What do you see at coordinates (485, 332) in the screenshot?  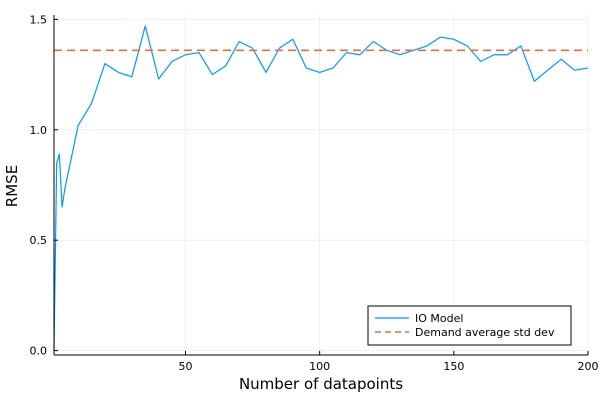 I see `legend-label-demand-std-dev: Demand average std dev` at bounding box center [485, 332].